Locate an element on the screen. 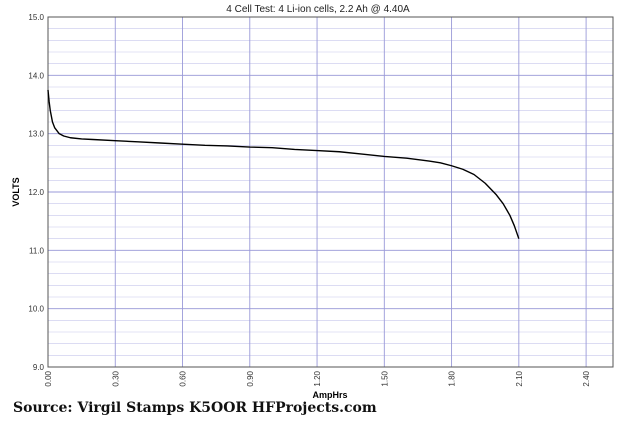 This screenshot has width=640, height=429. y-axis-label: VOLTS is located at coordinates (16, 191).